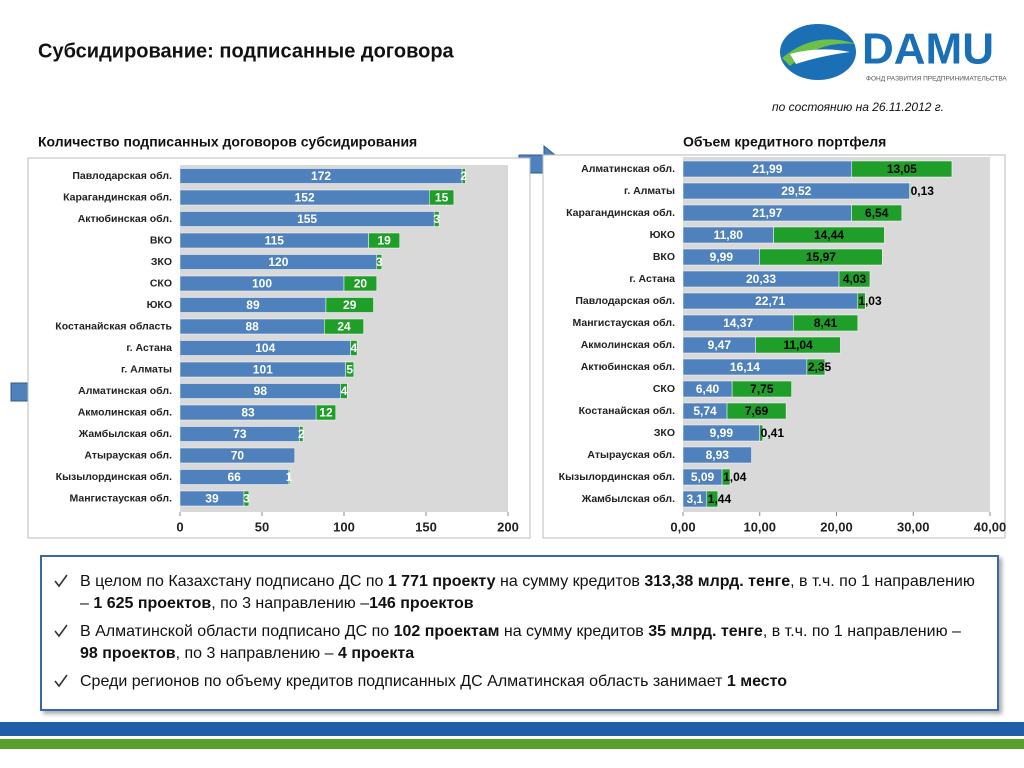  I want to click on category-label: Костанайская обл., so click(627, 411).